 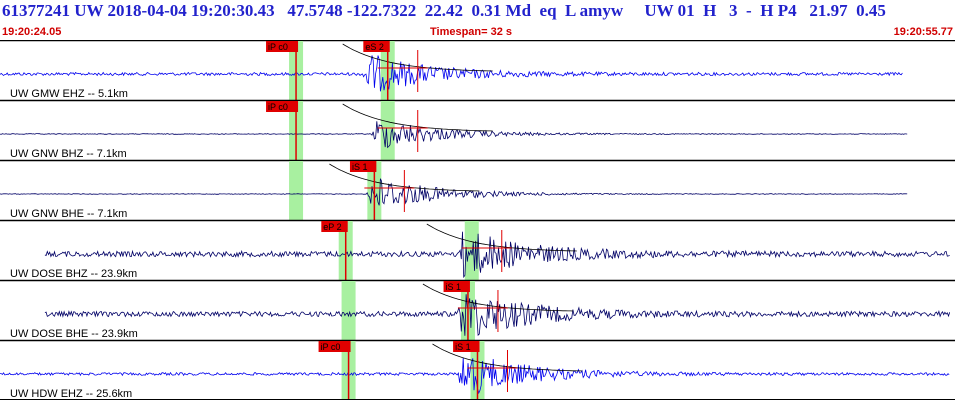 I want to click on phase-pick-label: eP 2, so click(x=332, y=227).